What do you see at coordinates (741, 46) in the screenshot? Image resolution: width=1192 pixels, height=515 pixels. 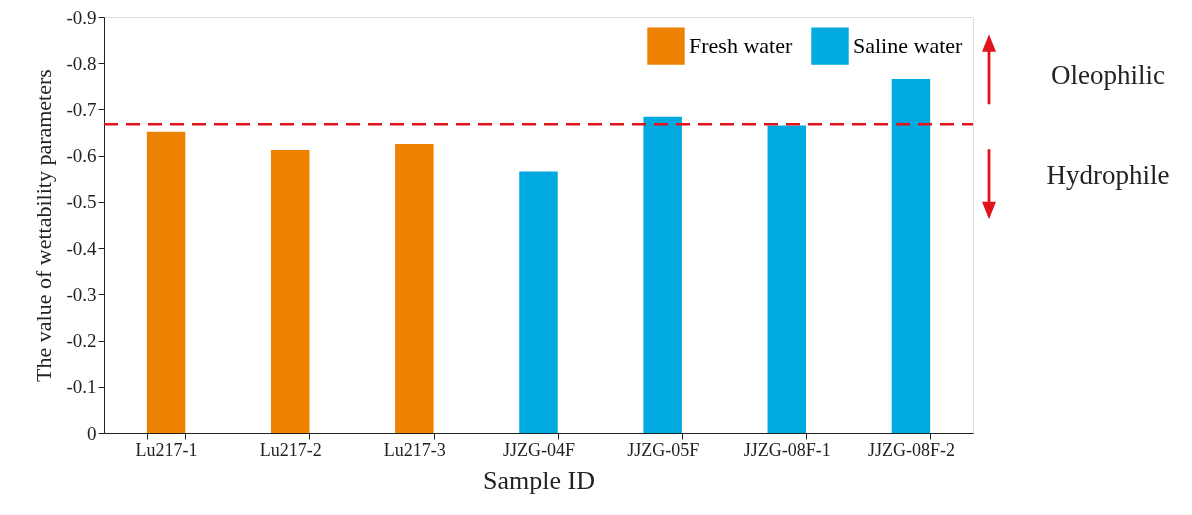 I see `legend-label: Fresh water` at bounding box center [741, 46].